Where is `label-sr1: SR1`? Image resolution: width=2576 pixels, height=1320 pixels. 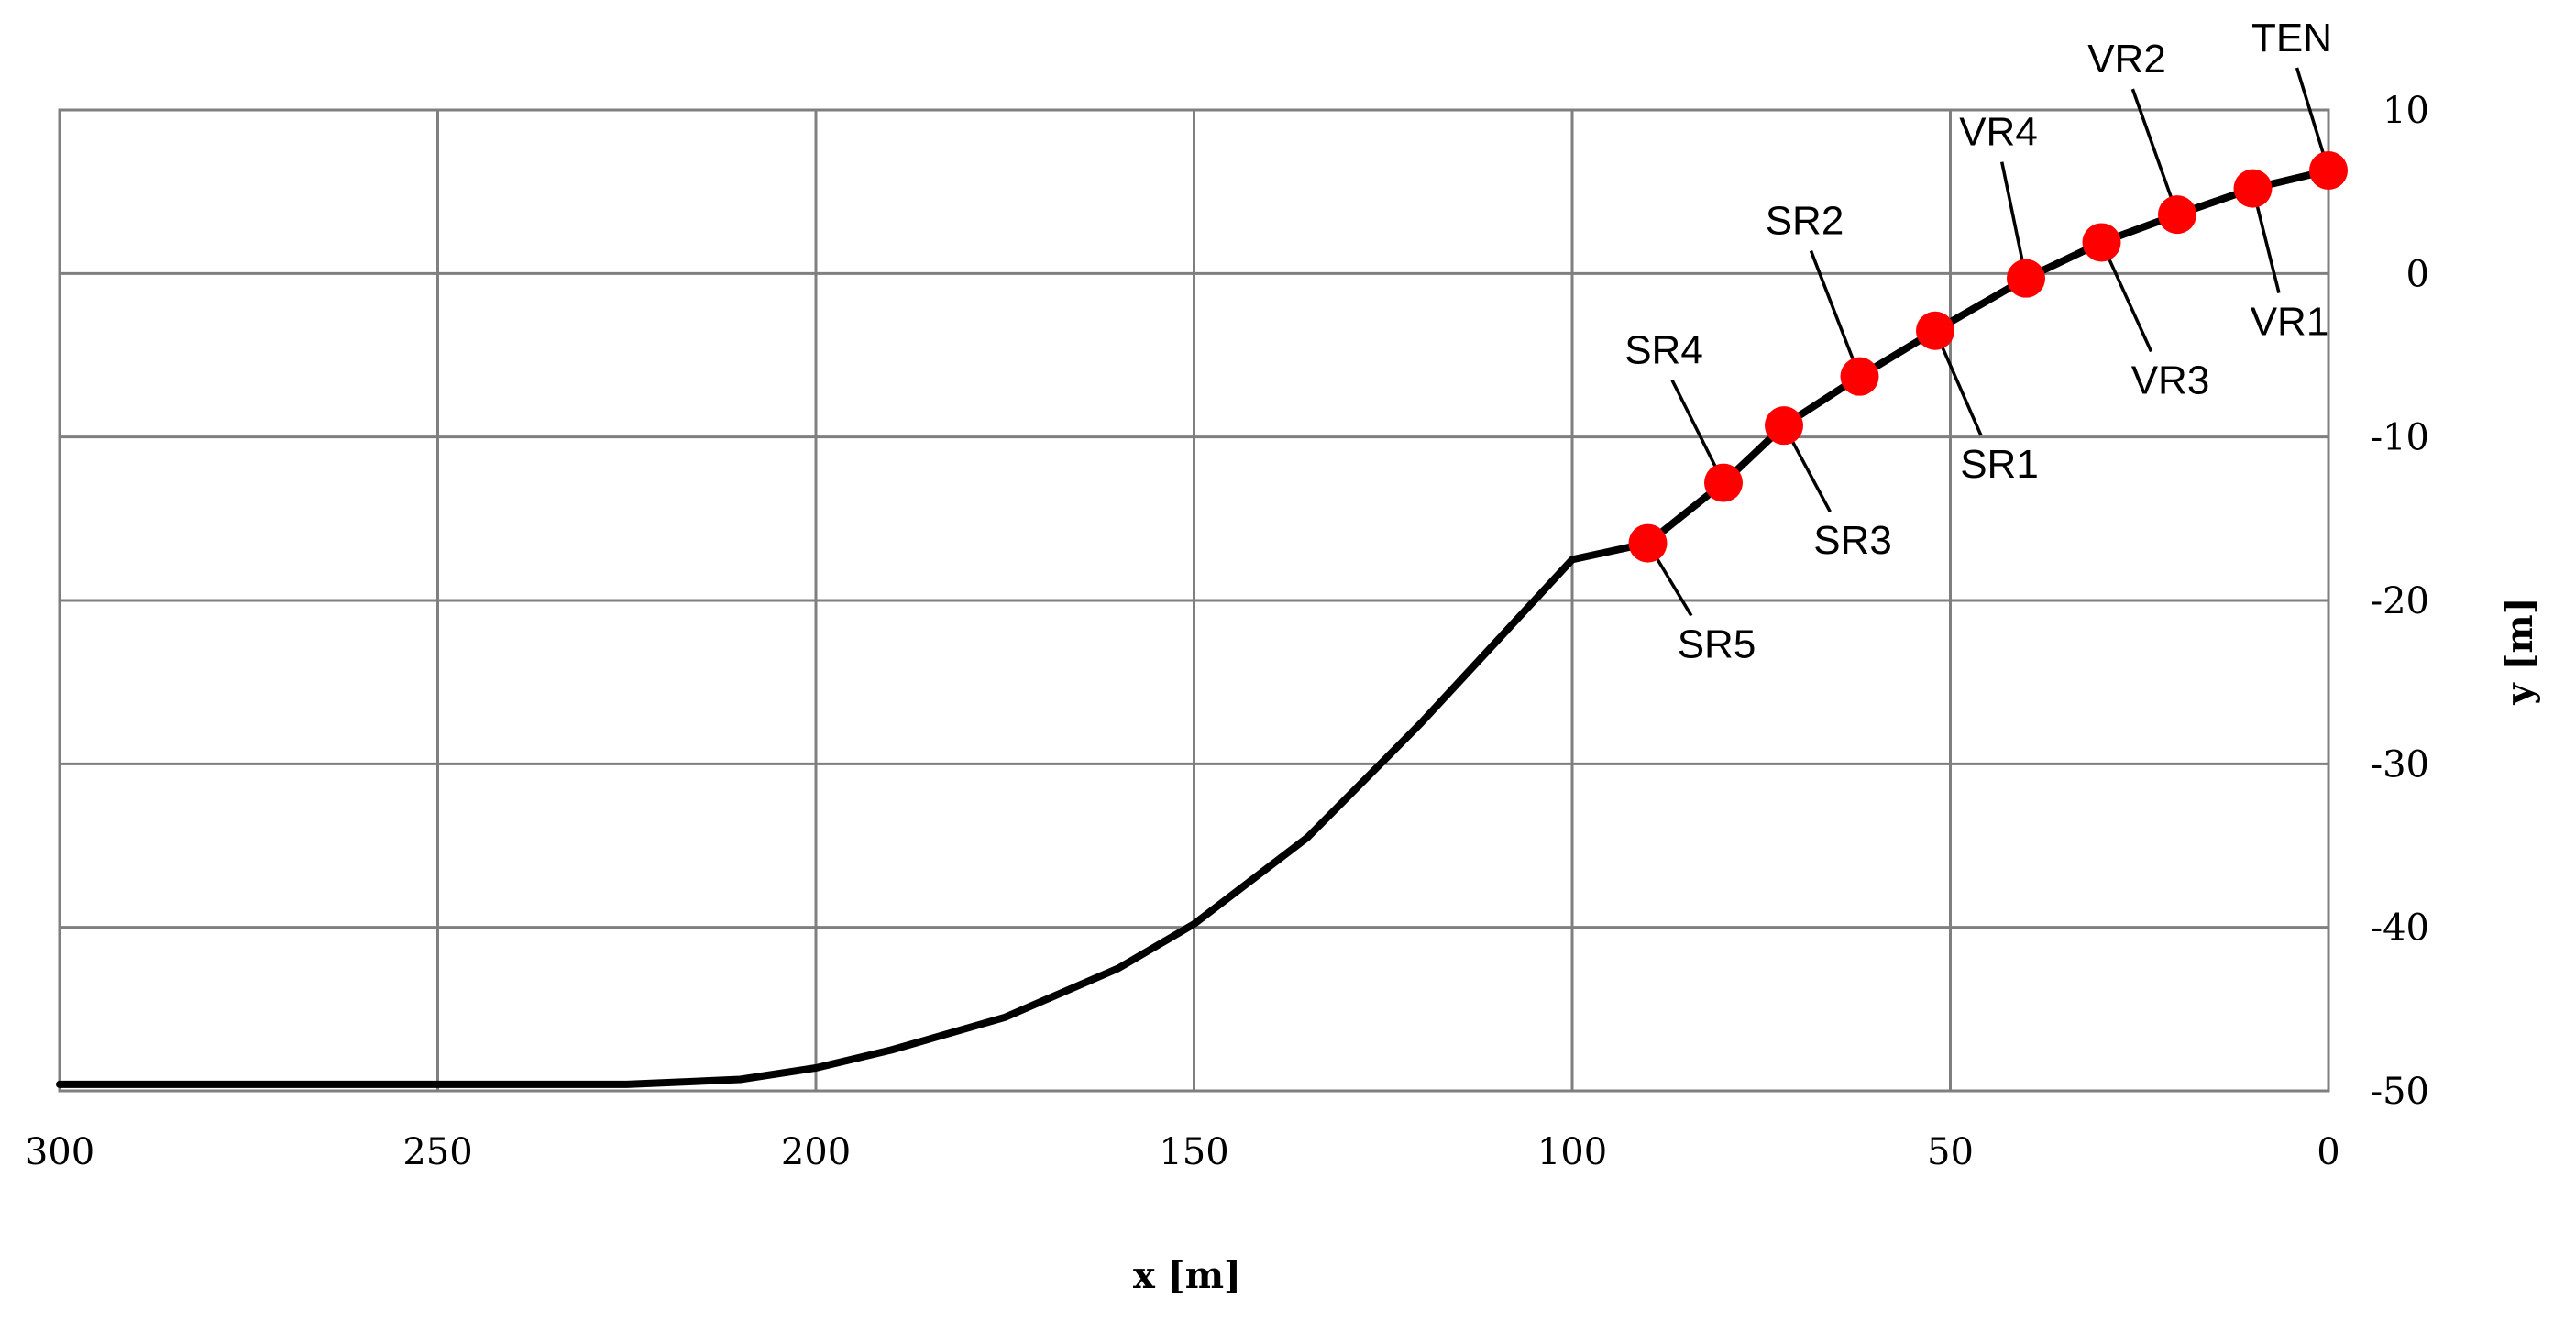 label-sr1: SR1 is located at coordinates (1999, 464).